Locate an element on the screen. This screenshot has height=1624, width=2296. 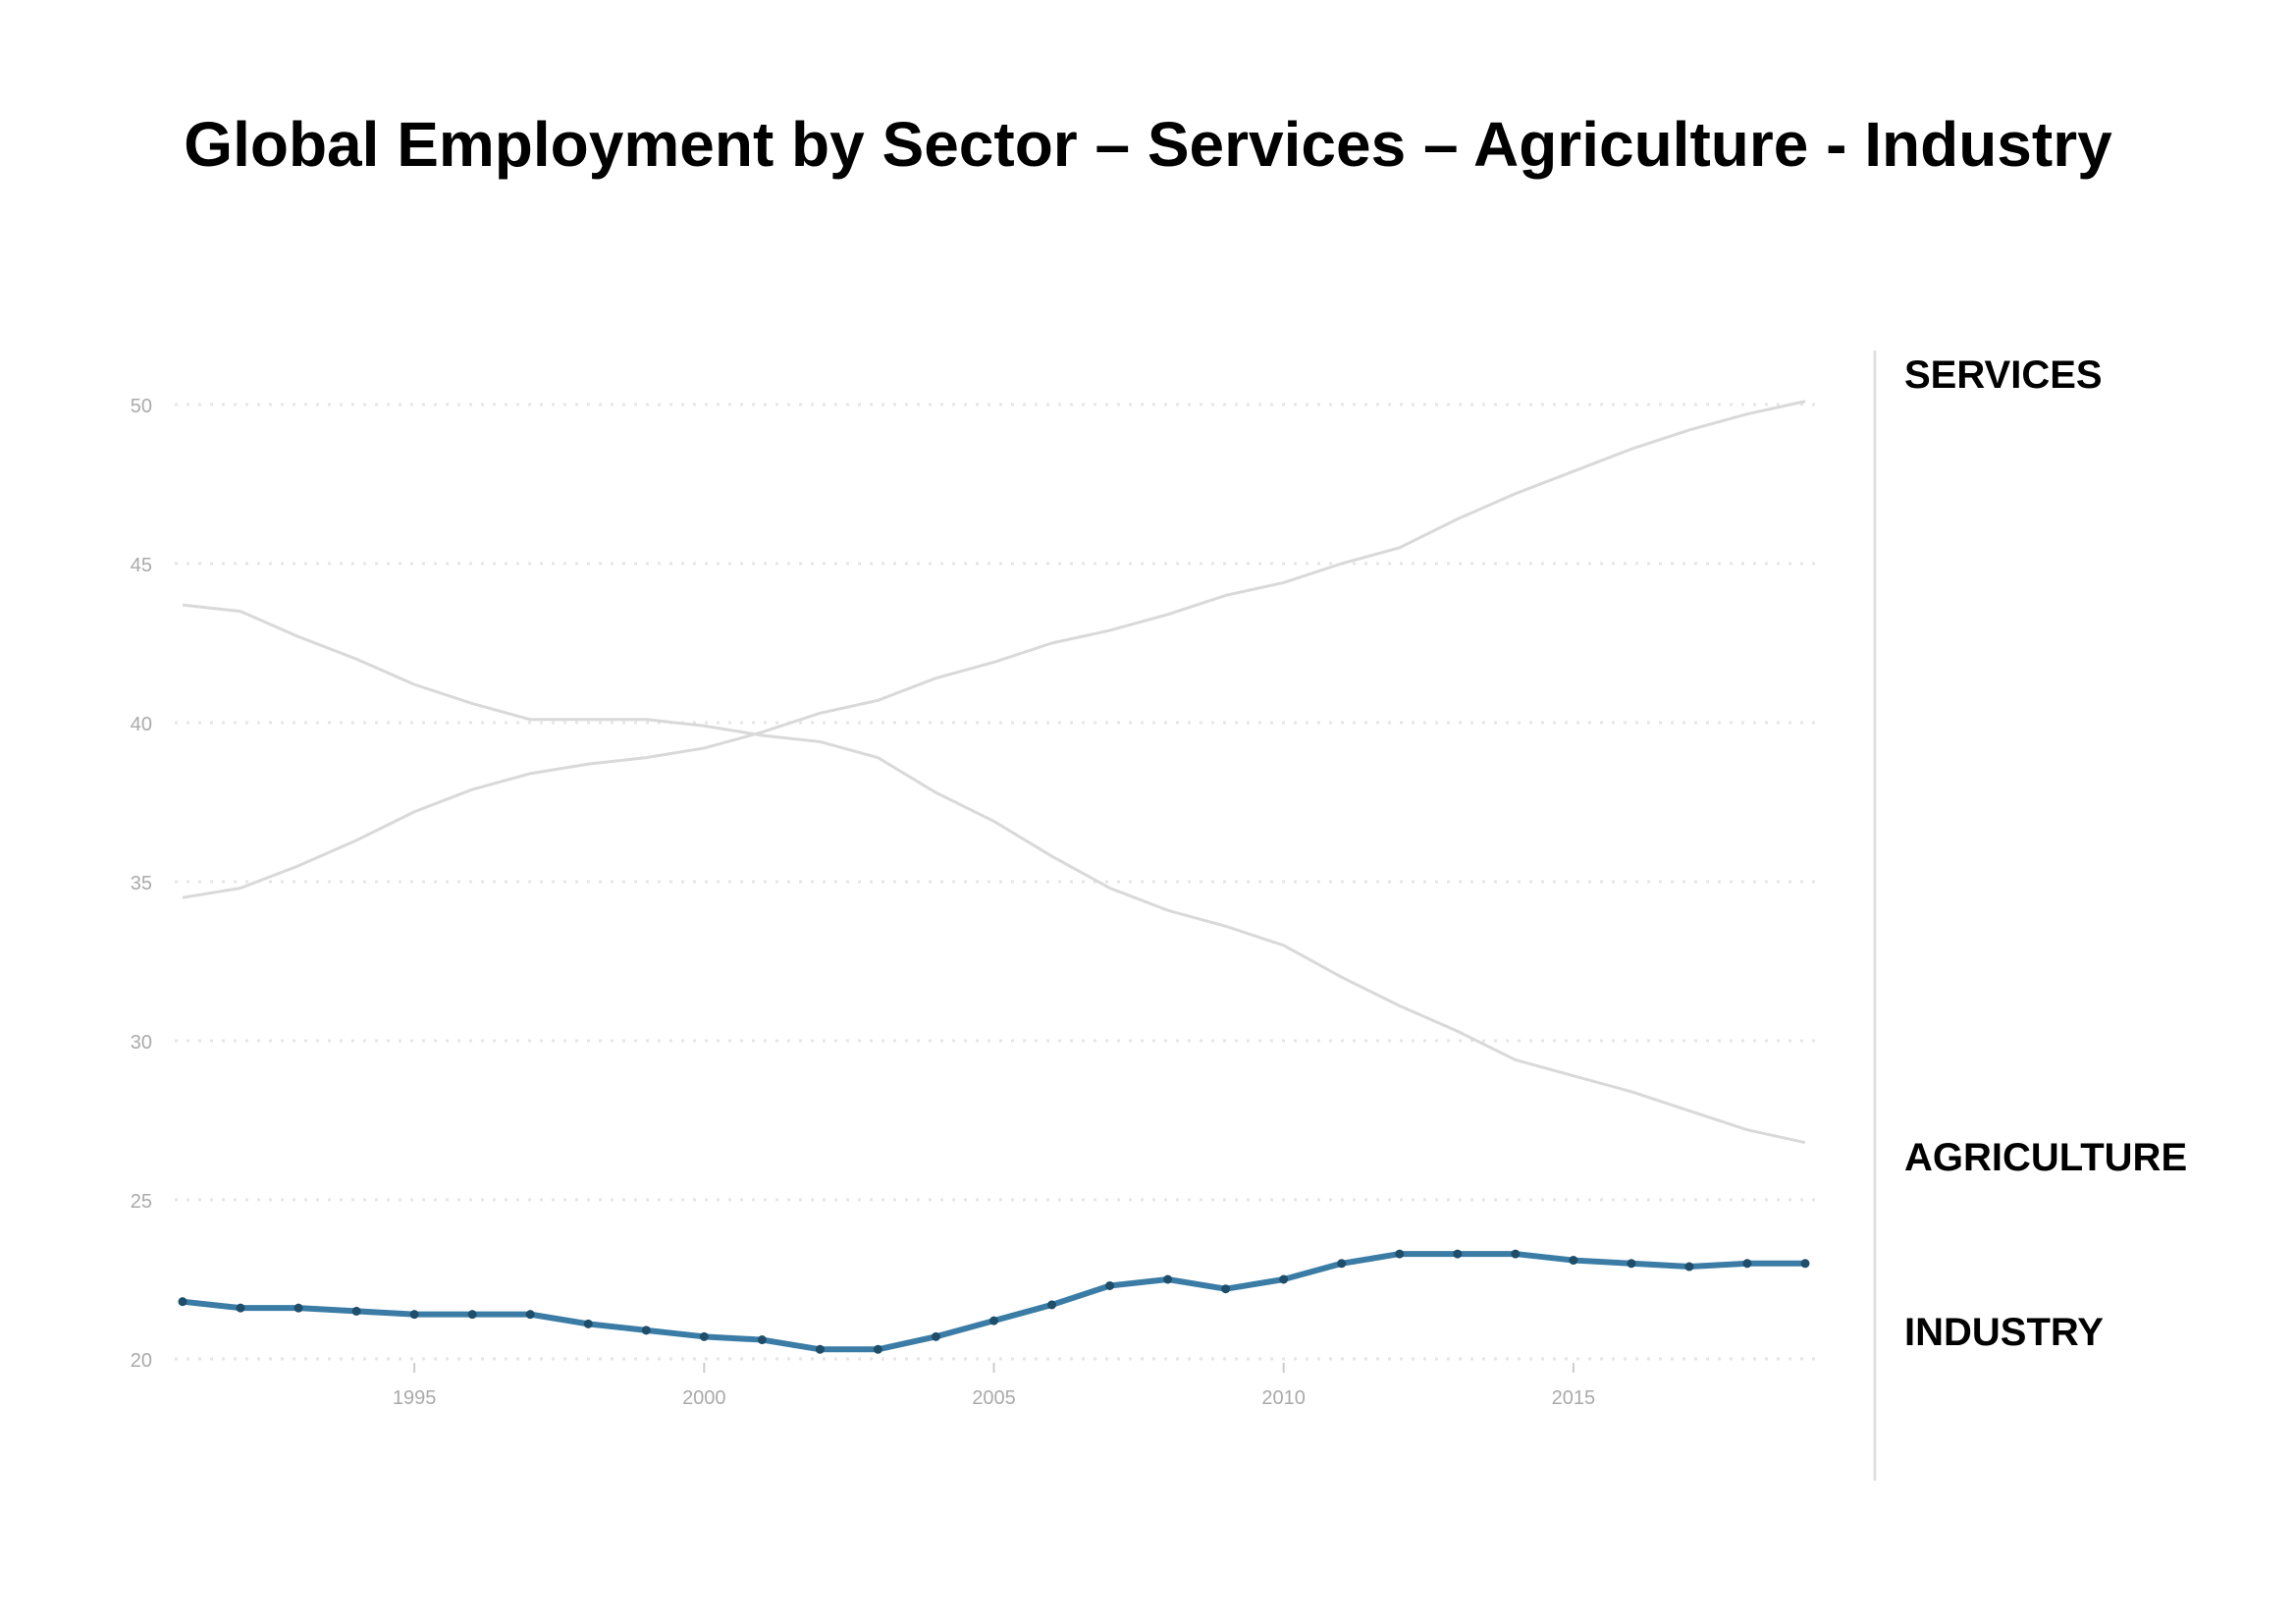
x-tick-label: 2010 is located at coordinates (1284, 1398).